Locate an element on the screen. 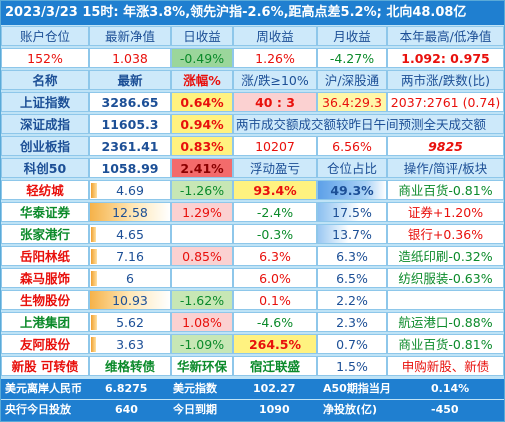 The height and width of the screenshot is (422, 505). turnover-forecast: 9825 is located at coordinates (445, 146).